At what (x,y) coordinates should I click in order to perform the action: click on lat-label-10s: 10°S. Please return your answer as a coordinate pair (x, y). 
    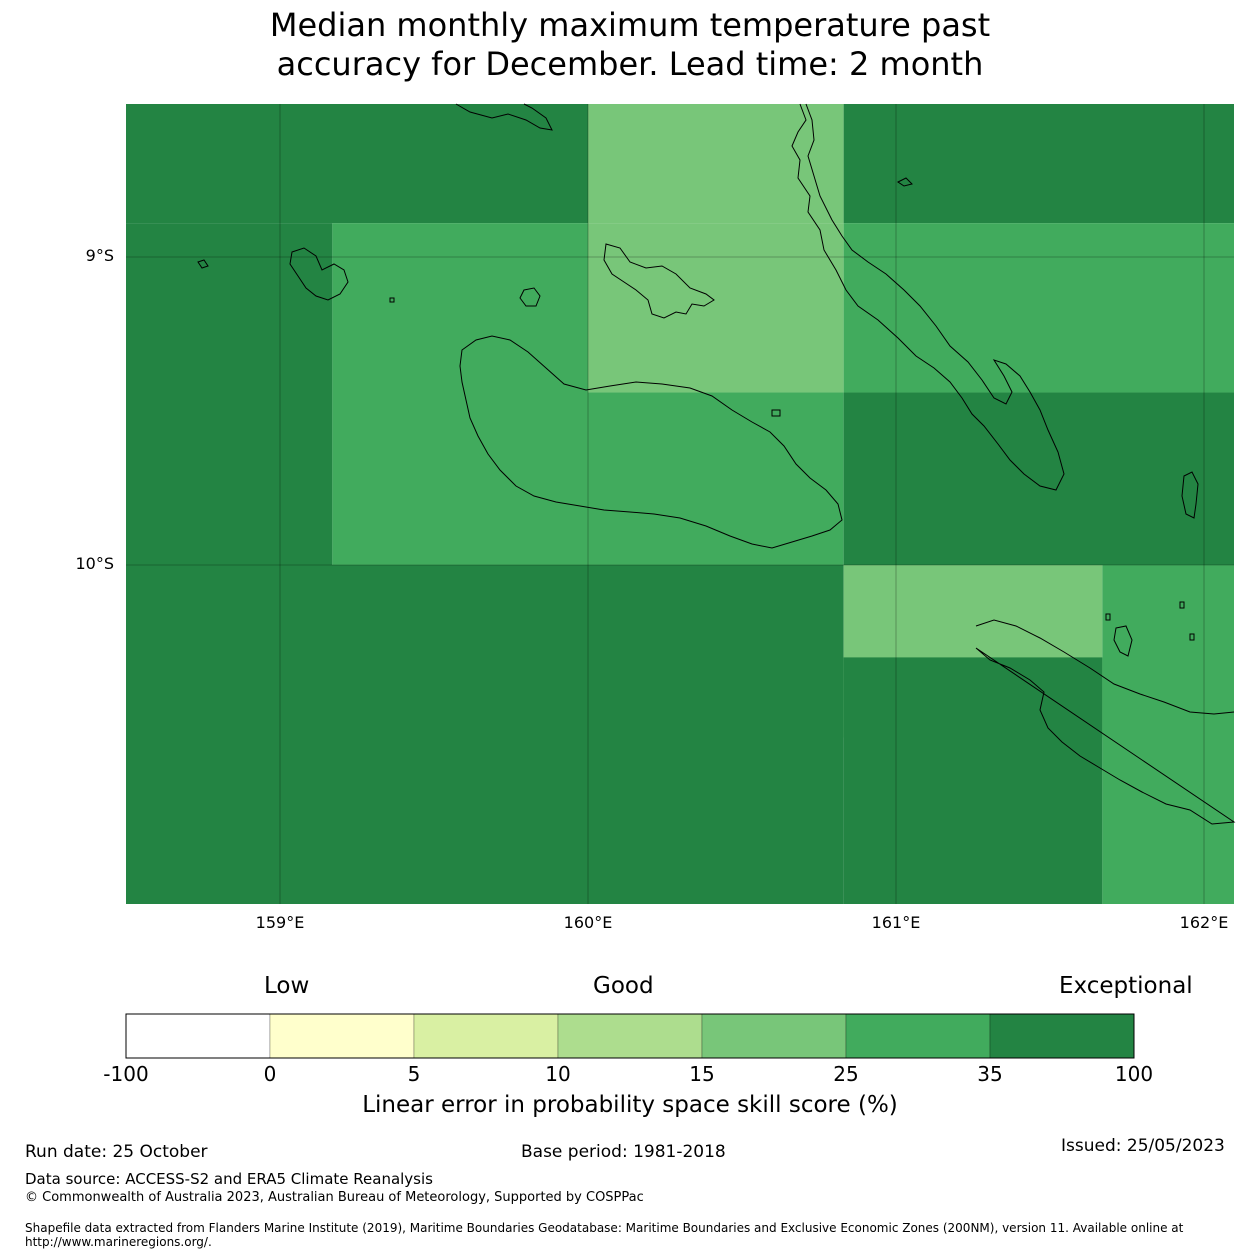
    Looking at the image, I should click on (94, 563).